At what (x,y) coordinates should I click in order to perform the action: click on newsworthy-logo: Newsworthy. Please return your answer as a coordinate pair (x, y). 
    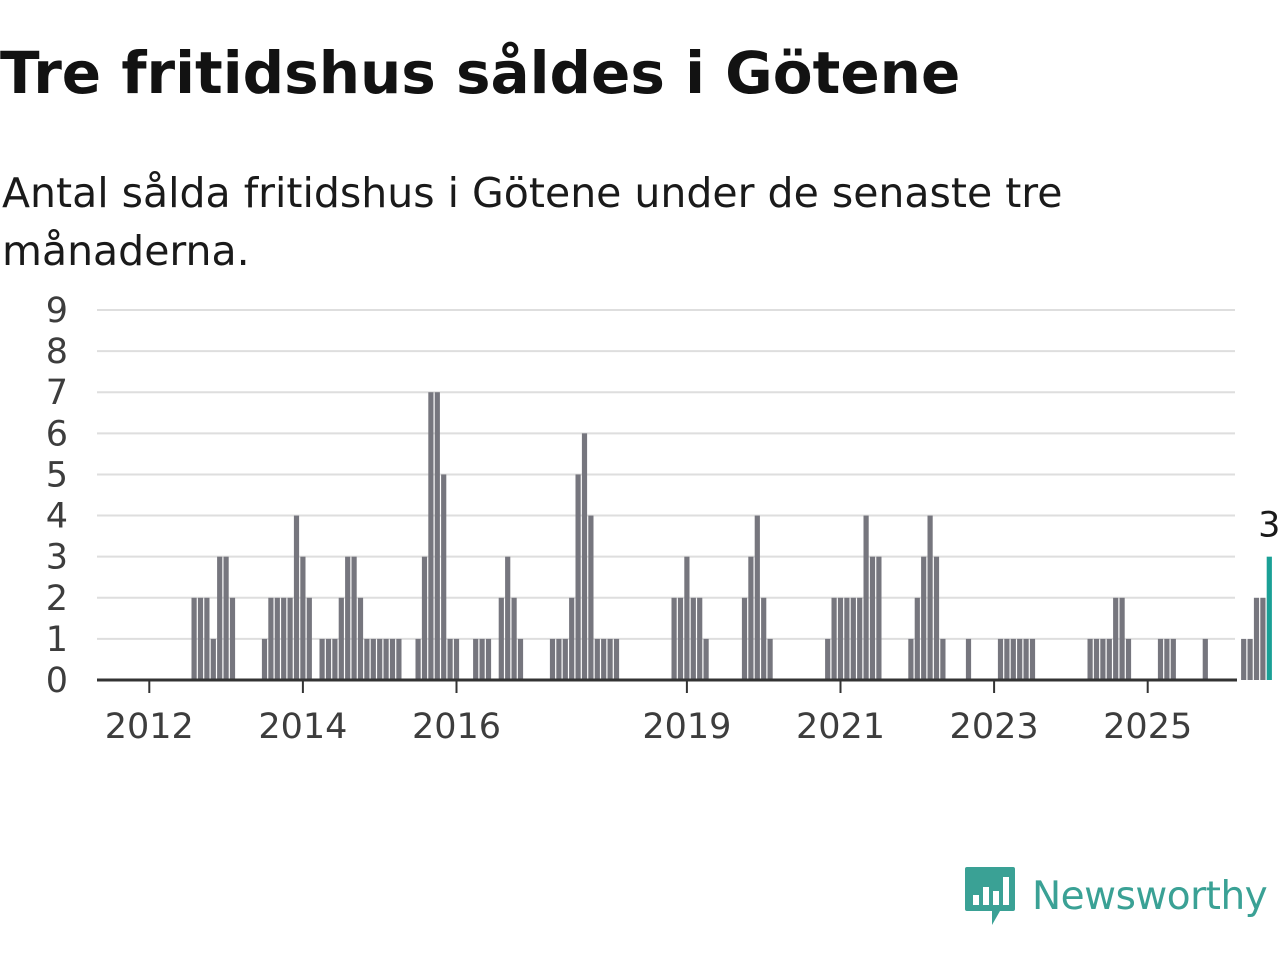
    Looking at the image, I should click on (1116, 896).